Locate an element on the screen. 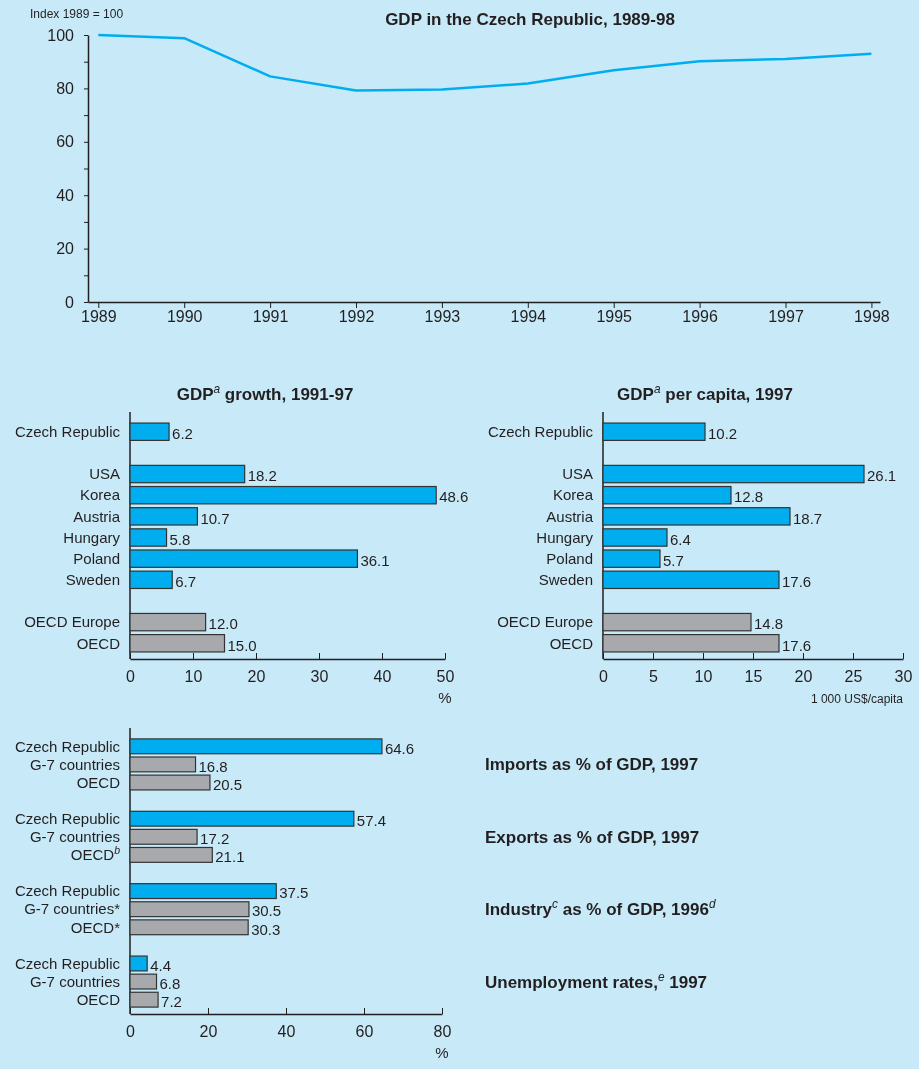 The width and height of the screenshot is (919, 1069). text: Unemployment rates,$^{e}$ 1997 is located at coordinates (596, 980).